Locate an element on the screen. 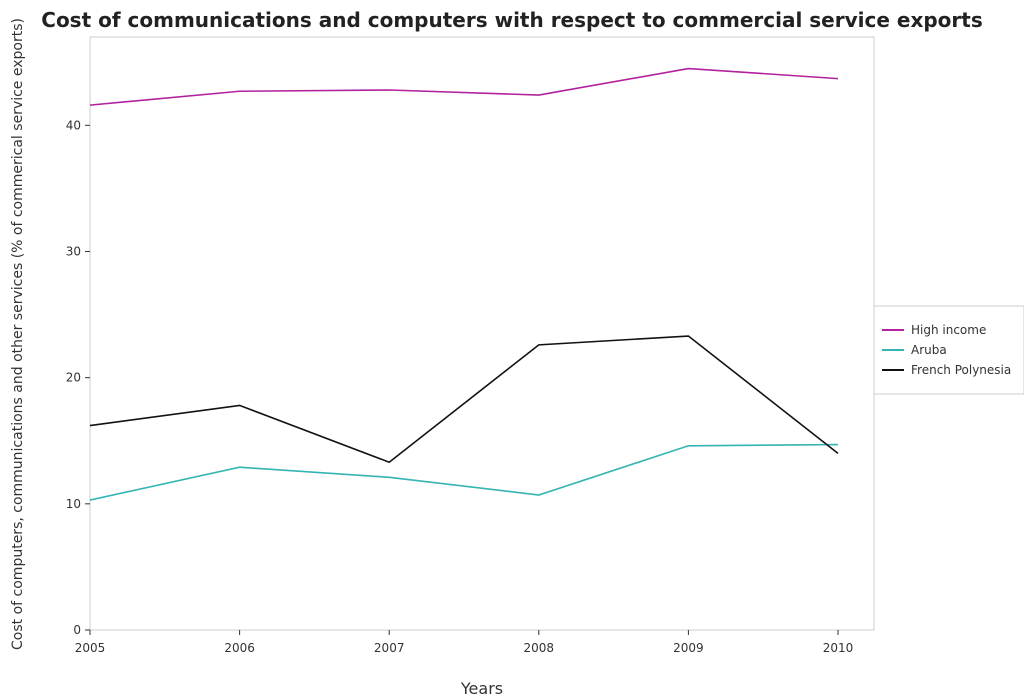 The image size is (1024, 700). x-tick-label: 2009 is located at coordinates (688, 648).